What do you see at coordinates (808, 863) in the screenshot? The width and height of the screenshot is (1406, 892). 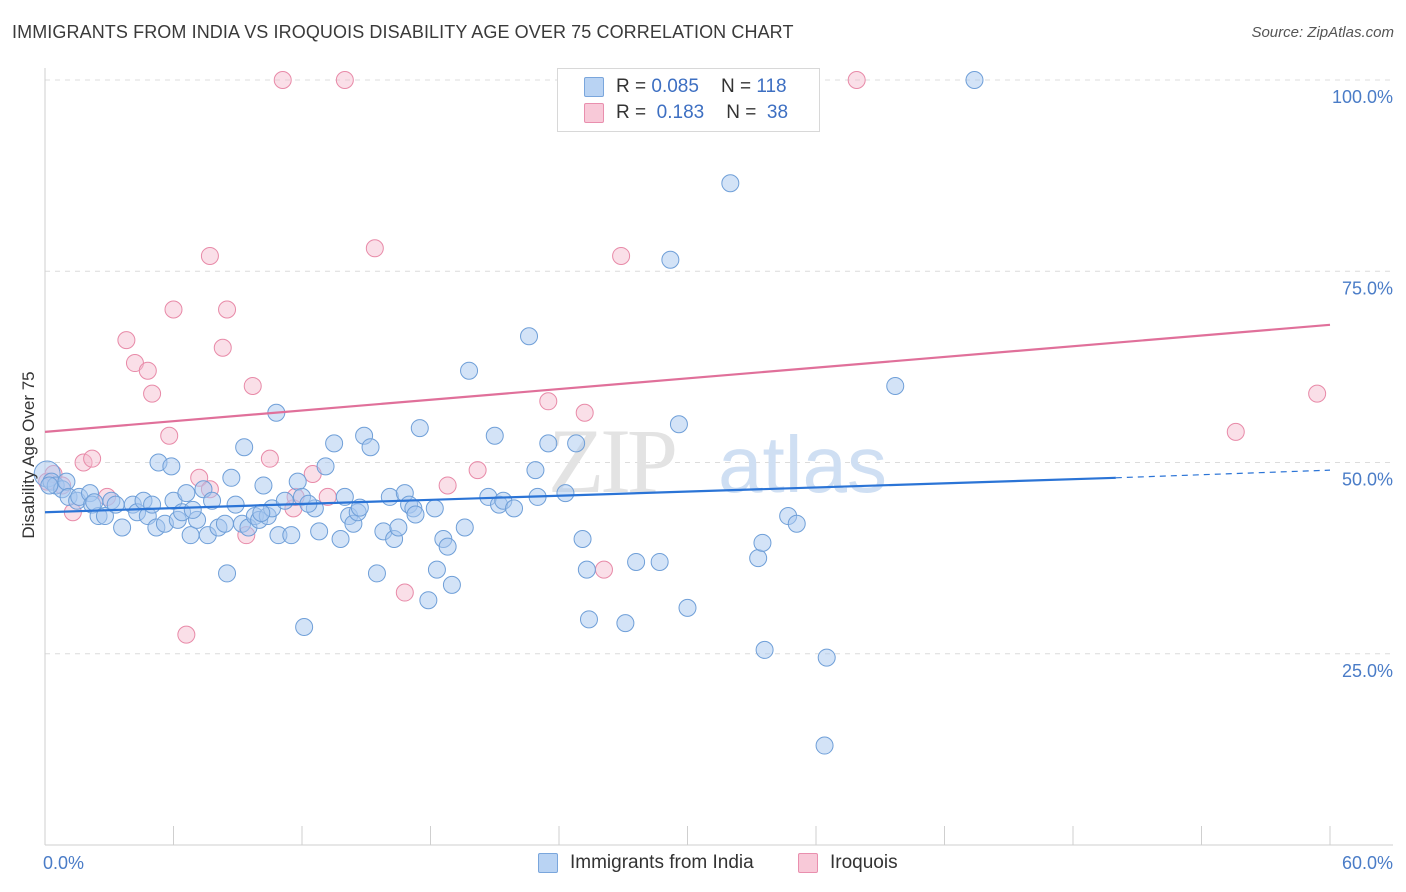 I see `bottom-legend-swatch-iroquois` at bounding box center [808, 863].